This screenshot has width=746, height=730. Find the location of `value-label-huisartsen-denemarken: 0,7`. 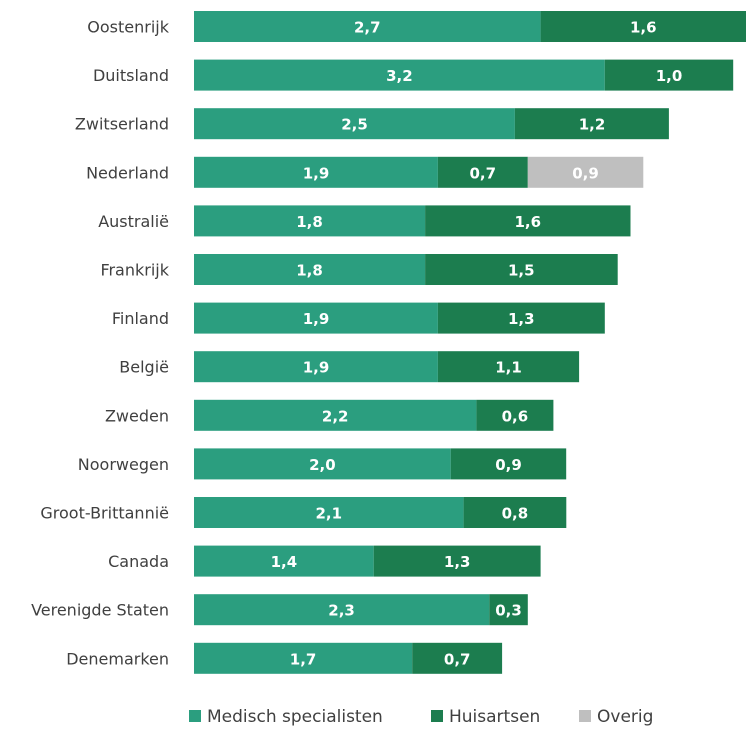

value-label-huisartsen-denemarken: 0,7 is located at coordinates (457, 659).